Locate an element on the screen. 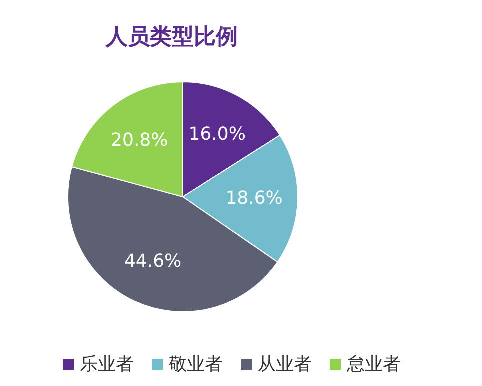  legend-label: 乐业者 is located at coordinates (106, 364).